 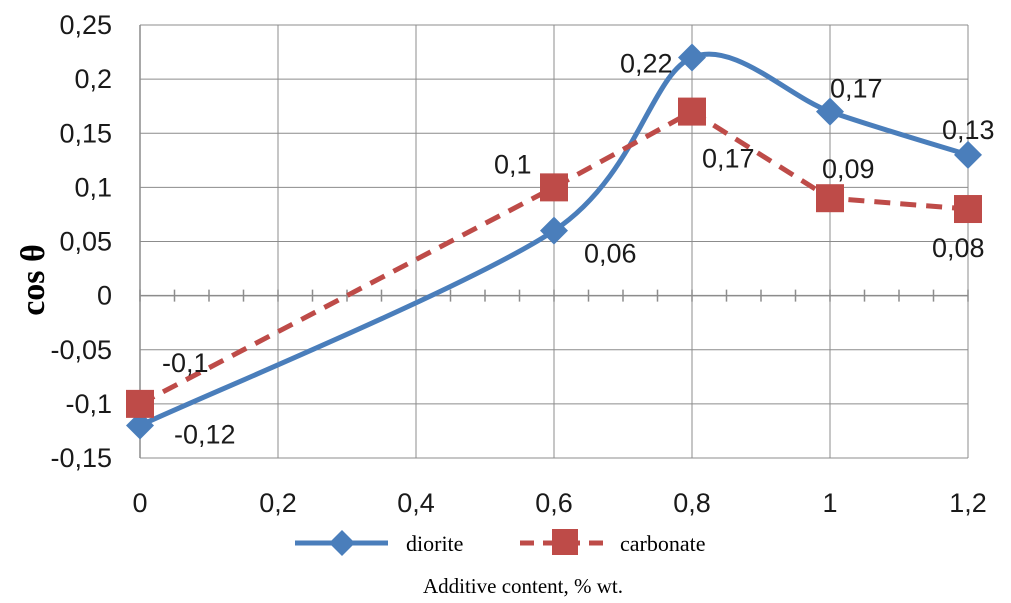 What do you see at coordinates (81, 458) in the screenshot?
I see `y-tick-label: -0,15` at bounding box center [81, 458].